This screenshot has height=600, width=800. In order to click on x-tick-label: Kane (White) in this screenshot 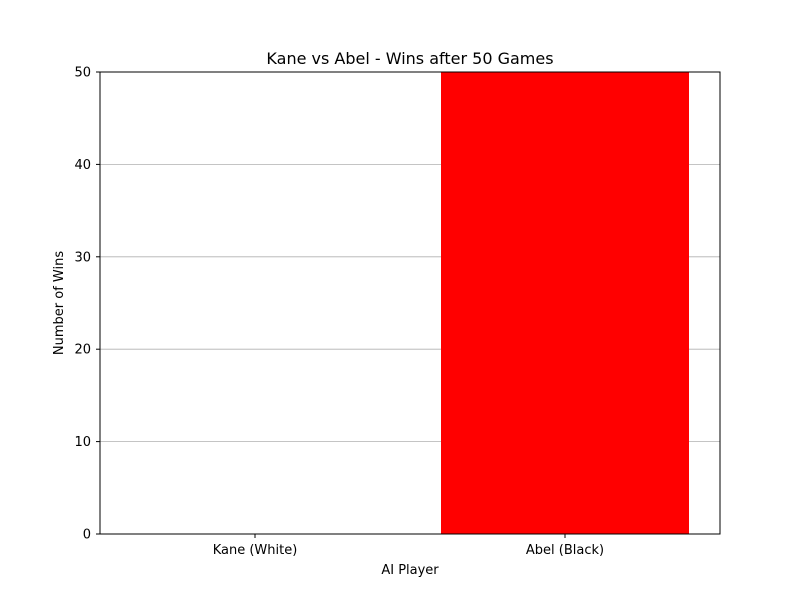, I will do `click(255, 550)`.